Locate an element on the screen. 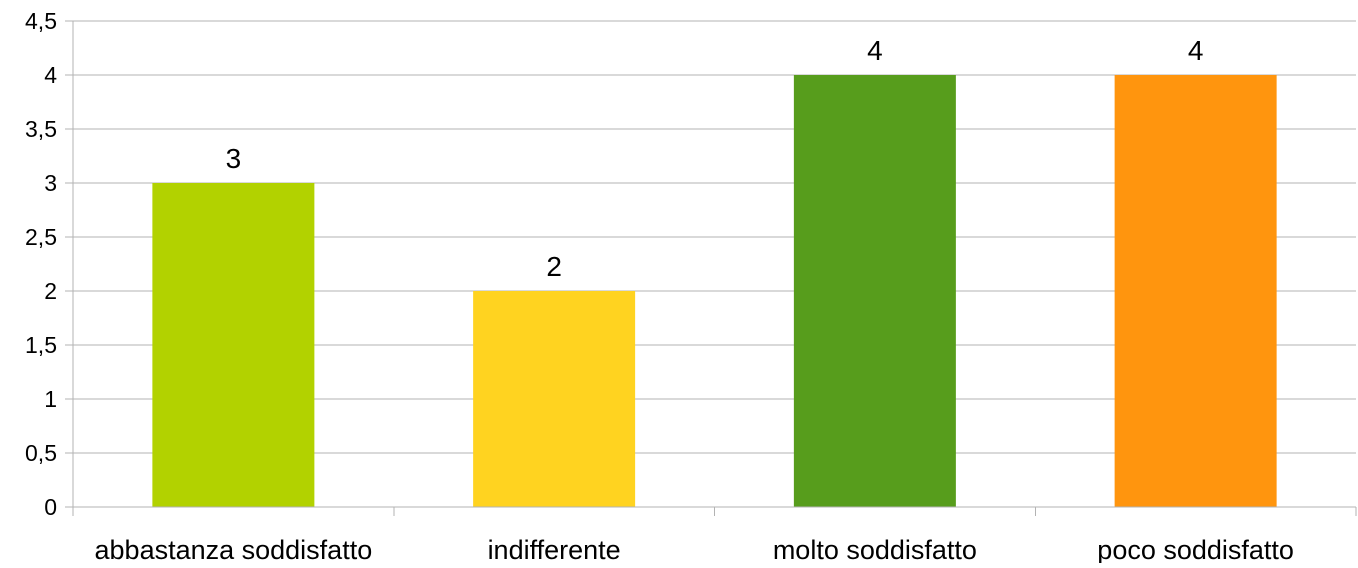 This screenshot has height=568, width=1358. y-tick-label: 3,5 is located at coordinates (41, 129).